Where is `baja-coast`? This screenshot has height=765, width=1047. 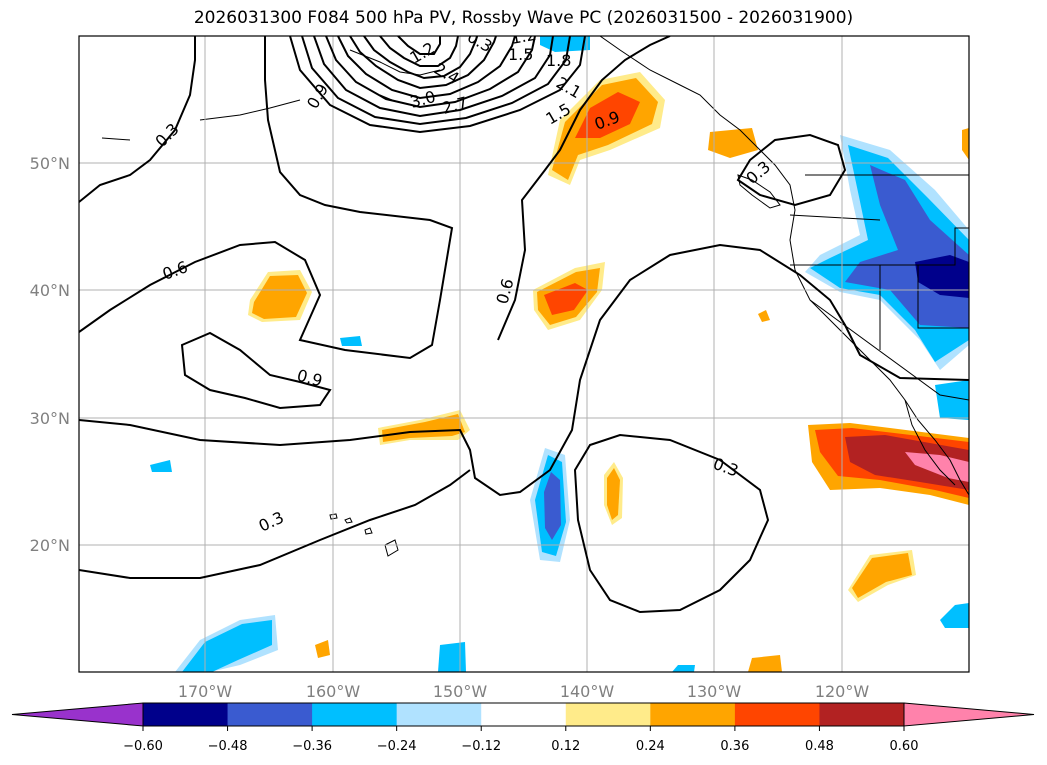 baja-coast is located at coordinates (930, 442).